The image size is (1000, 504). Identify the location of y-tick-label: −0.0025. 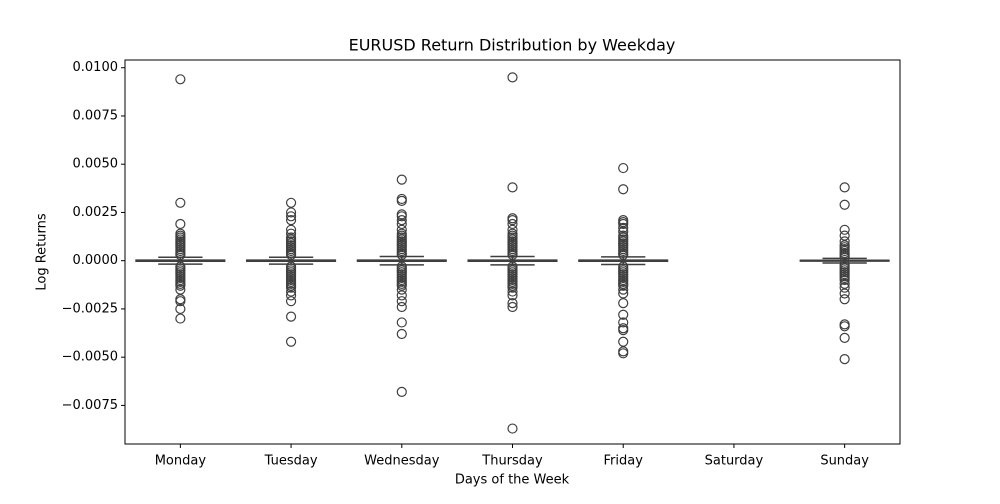
(90, 308).